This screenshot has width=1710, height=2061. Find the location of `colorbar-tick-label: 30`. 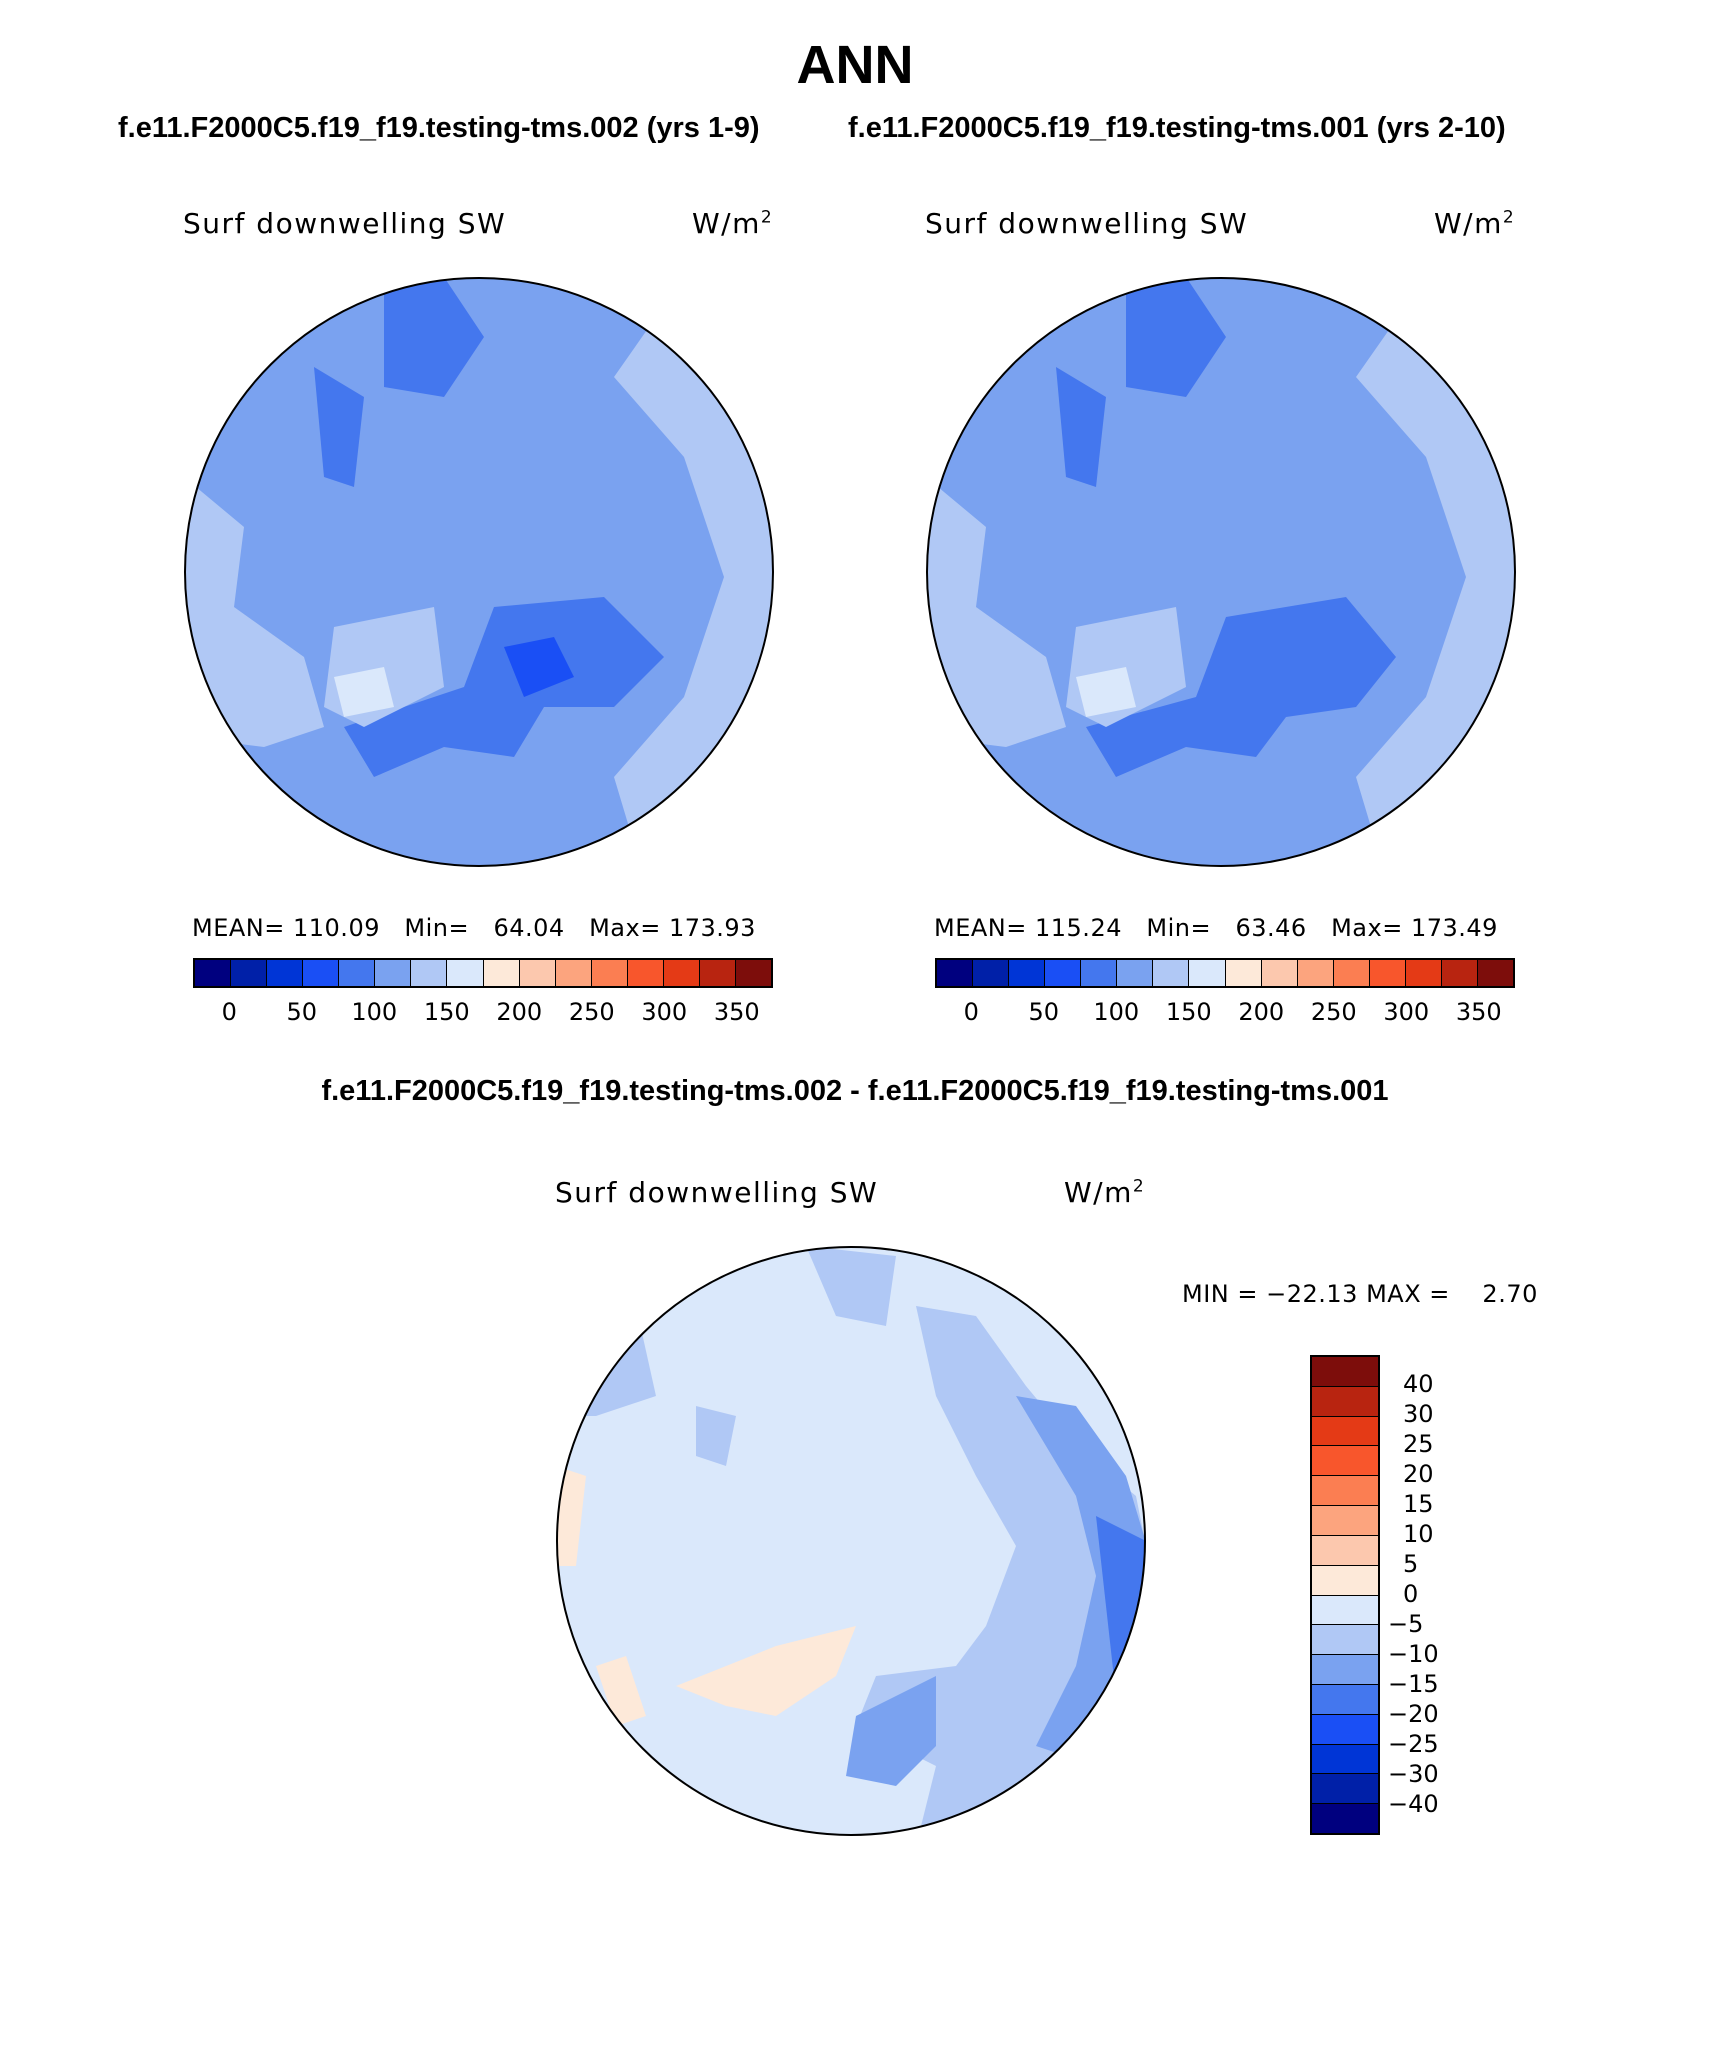

colorbar-tick-label: 30 is located at coordinates (1418, 1414).